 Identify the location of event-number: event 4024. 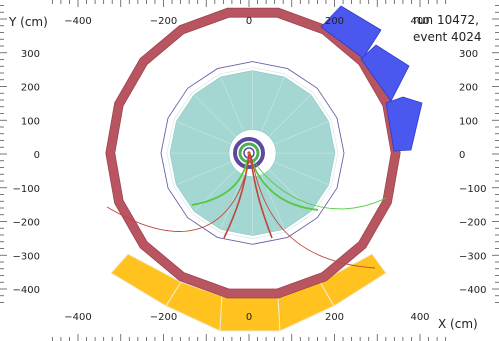
(447, 37).